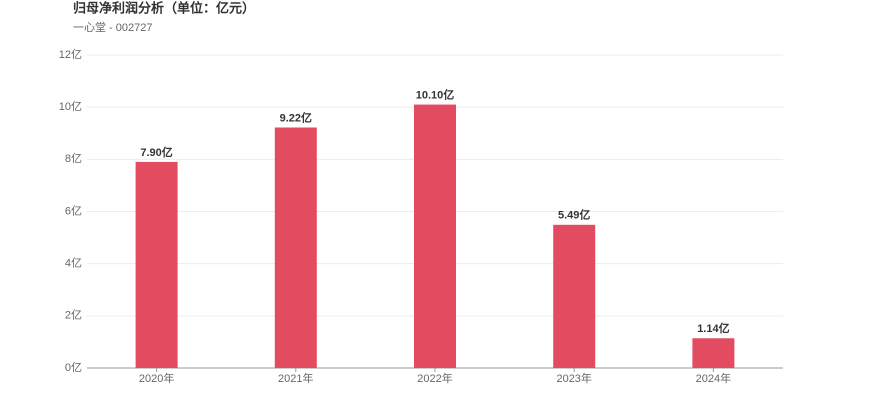 This screenshot has height=417, width=870. I want to click on chart-subtitle: 一心堂 - 002727, so click(112, 27).